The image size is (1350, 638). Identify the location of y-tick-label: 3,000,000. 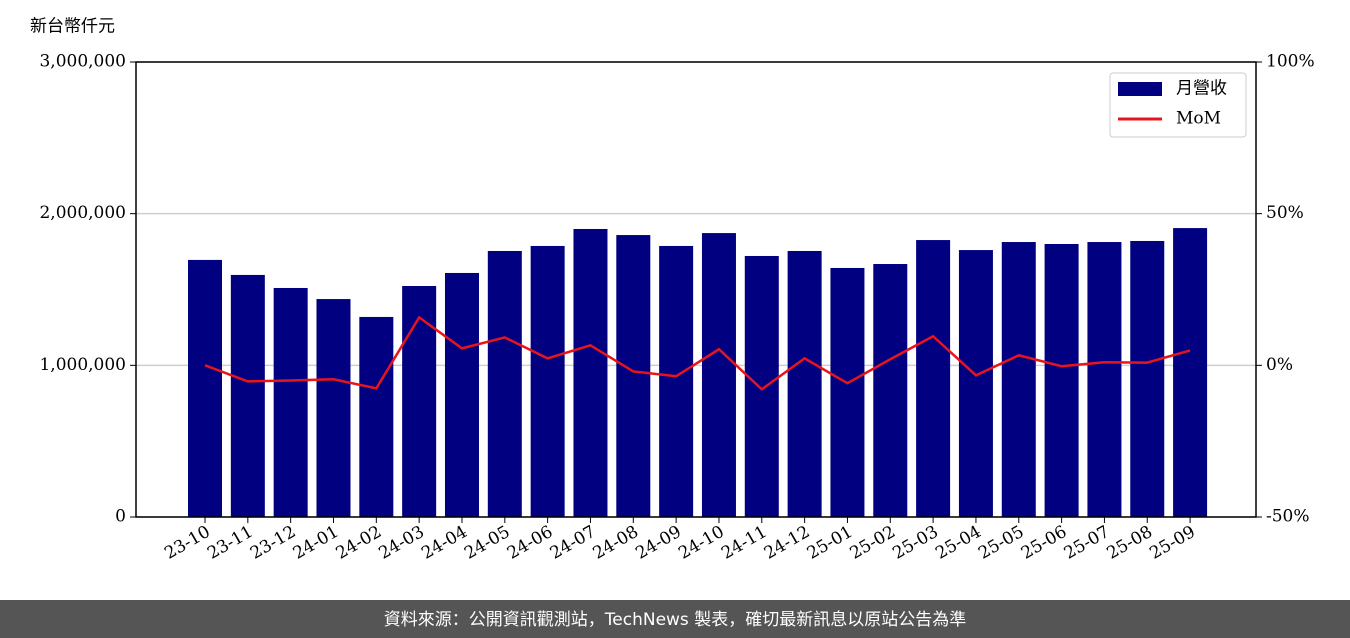
(82, 62).